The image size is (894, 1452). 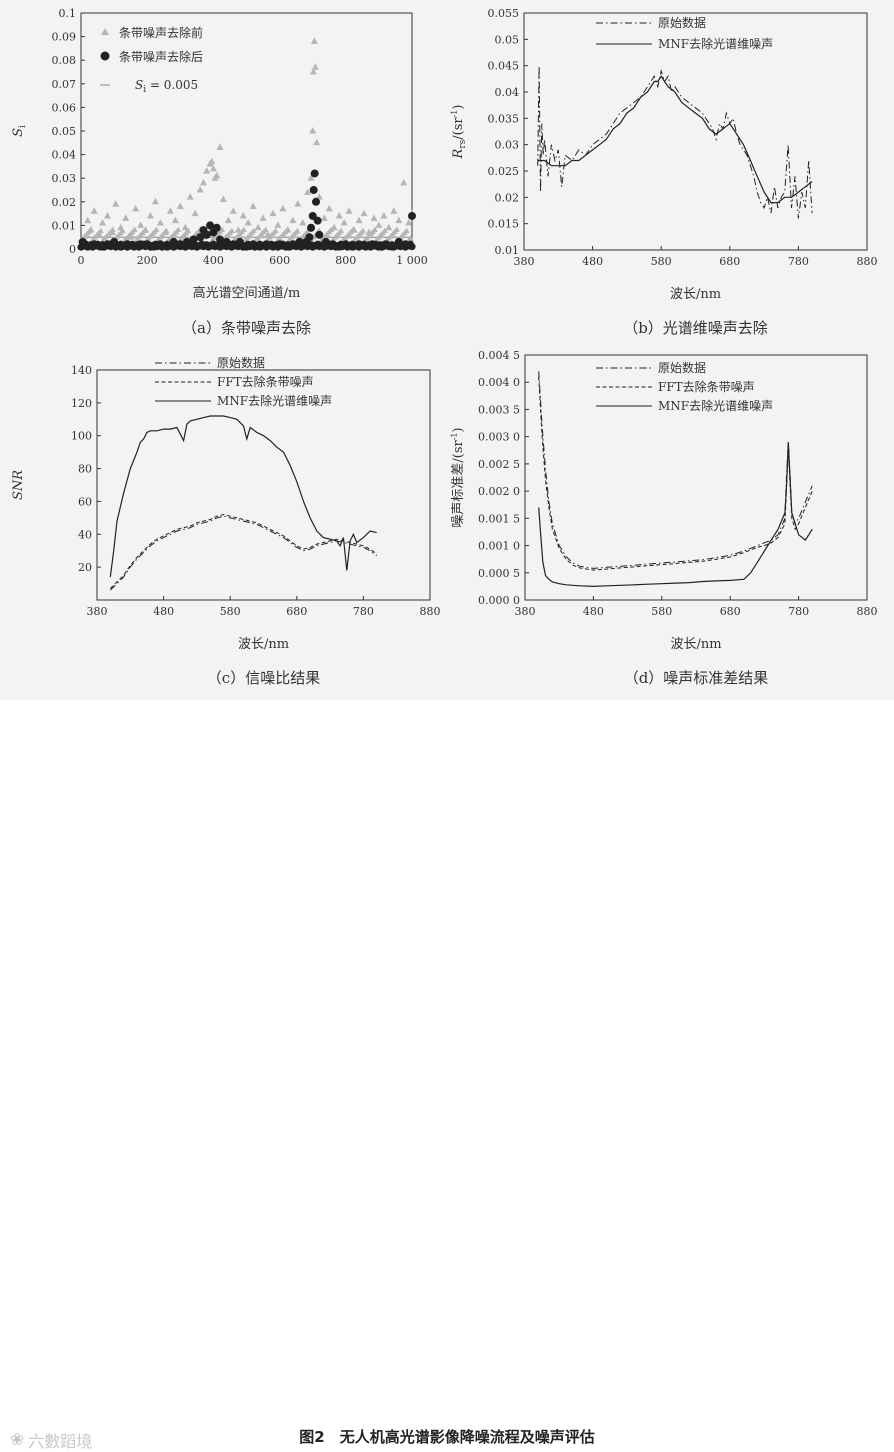 What do you see at coordinates (64, 155) in the screenshot?
I see `y-tick-label: 0.04` at bounding box center [64, 155].